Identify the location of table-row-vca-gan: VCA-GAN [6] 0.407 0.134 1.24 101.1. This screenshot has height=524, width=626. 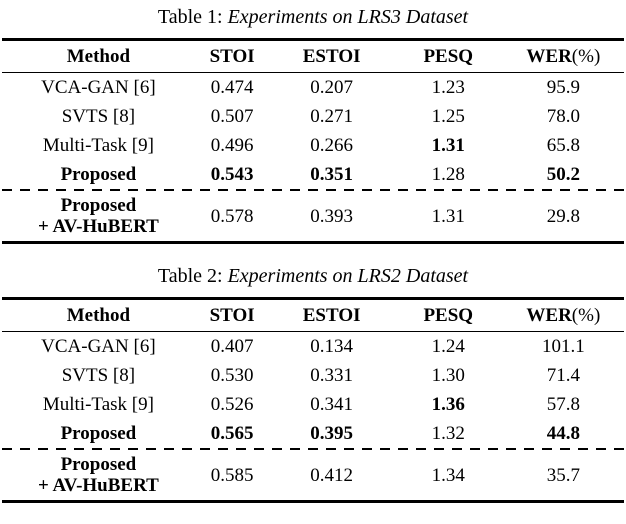
(313, 347).